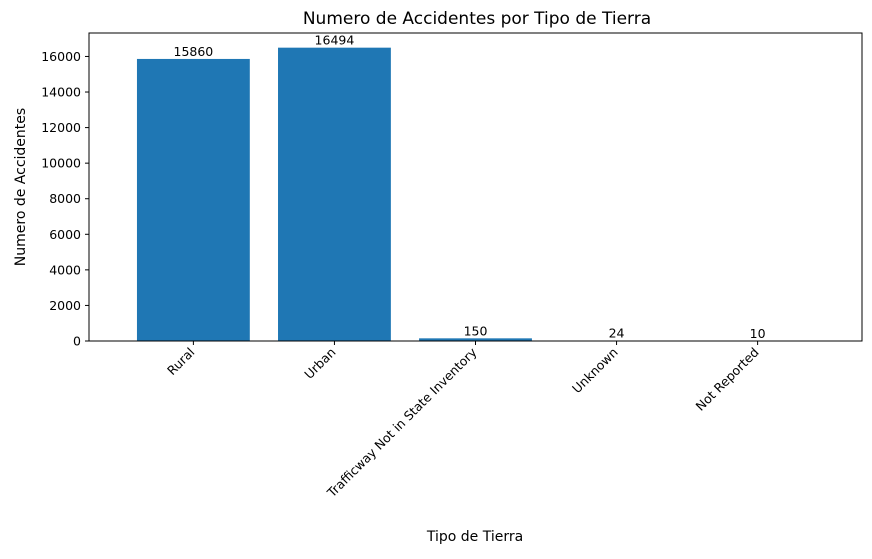  What do you see at coordinates (758, 333) in the screenshot?
I see `data-label-4: 10` at bounding box center [758, 333].